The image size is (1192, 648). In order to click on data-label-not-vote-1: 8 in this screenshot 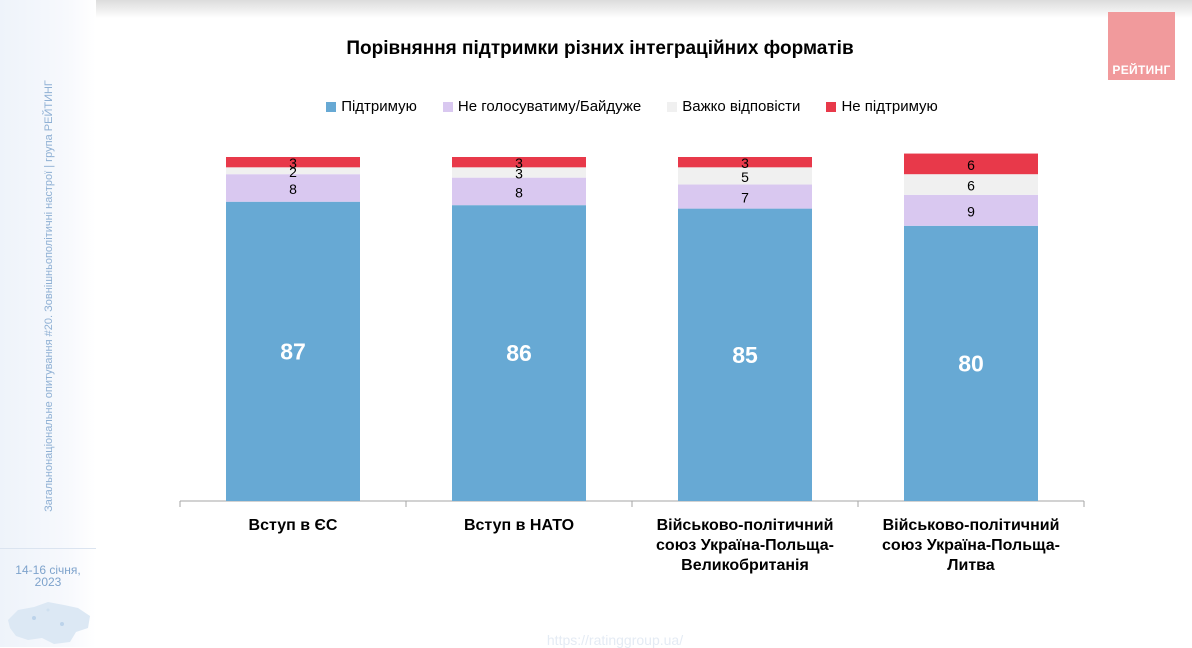, I will do `click(293, 189)`.